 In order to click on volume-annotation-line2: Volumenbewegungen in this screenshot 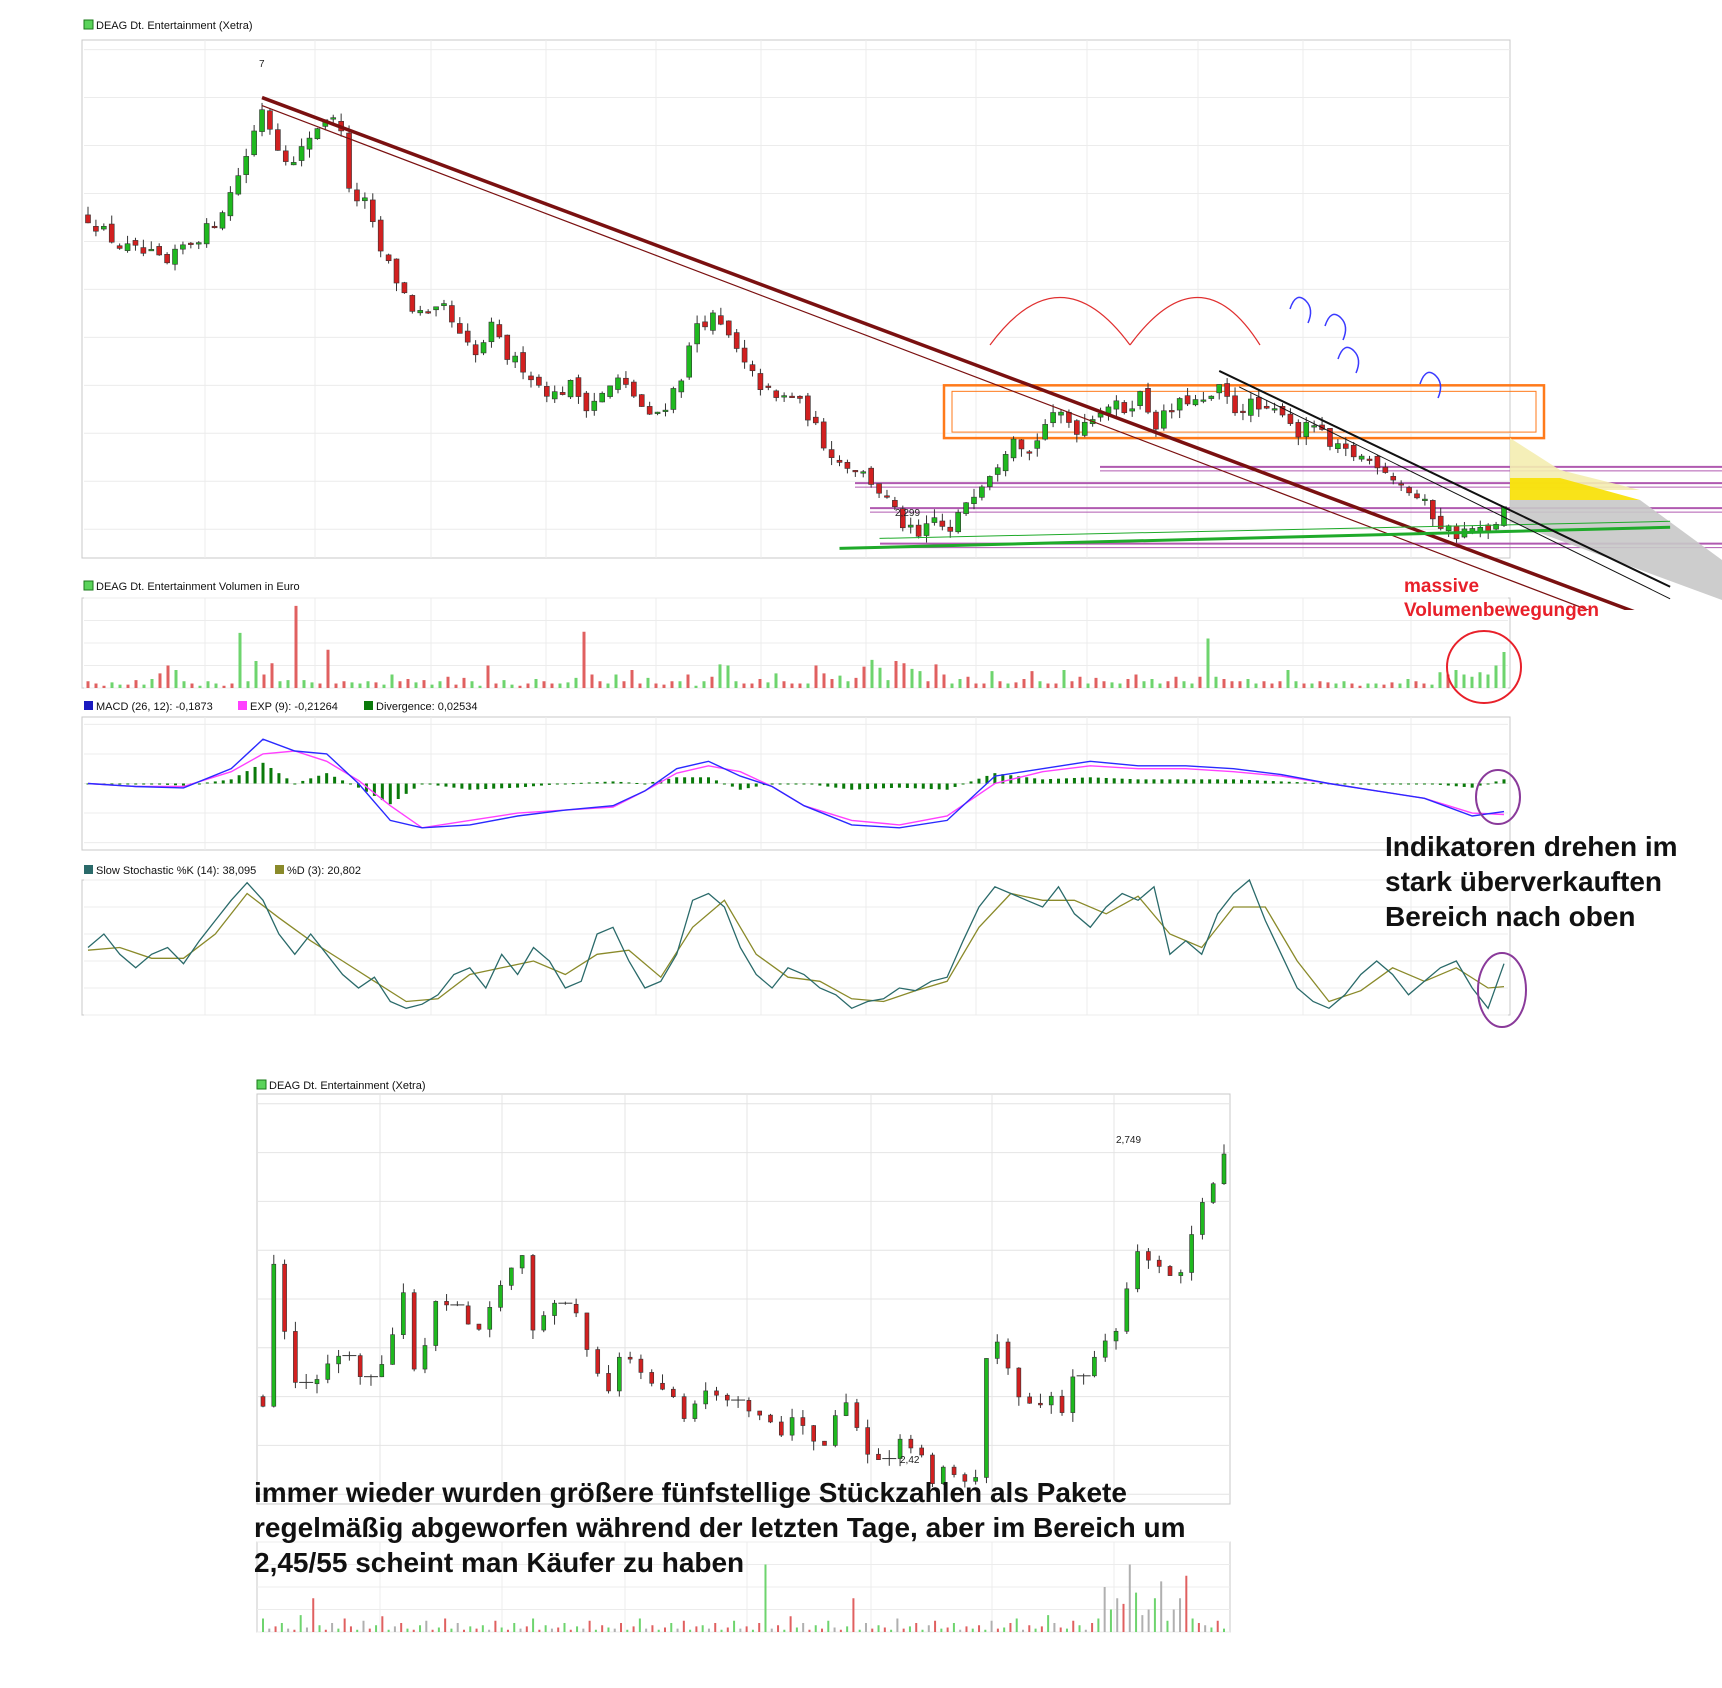, I will do `click(1501, 610)`.